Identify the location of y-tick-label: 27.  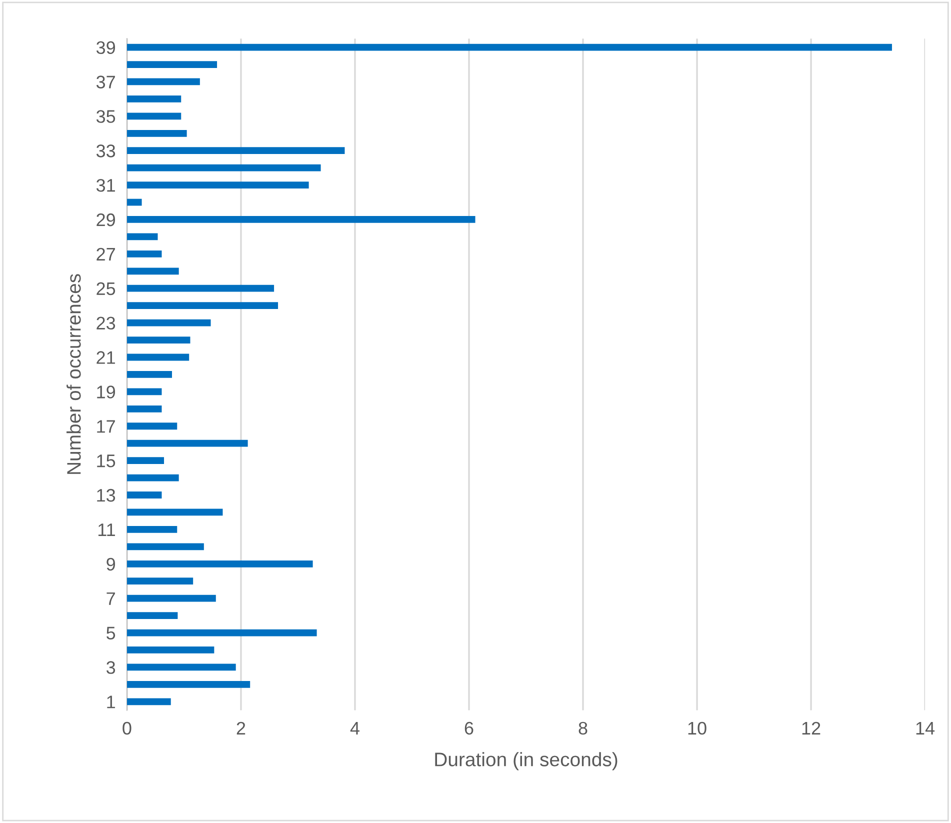
(105, 254).